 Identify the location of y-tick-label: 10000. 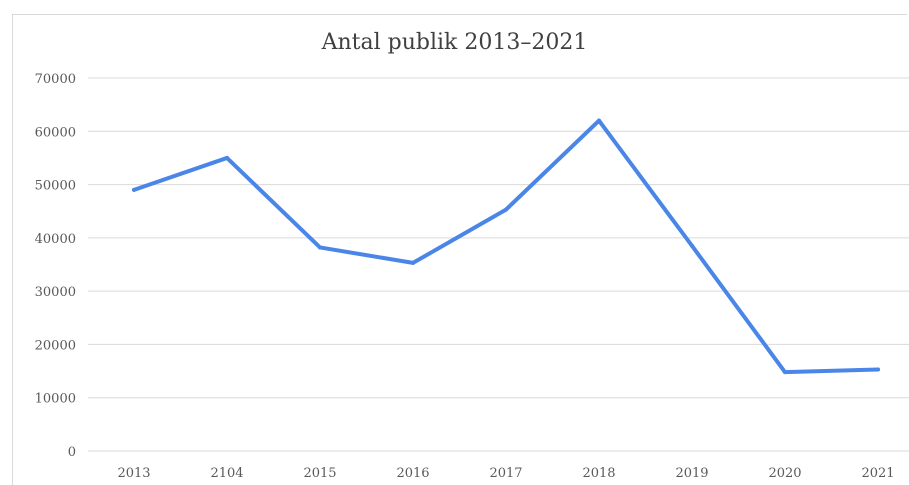
(55, 399).